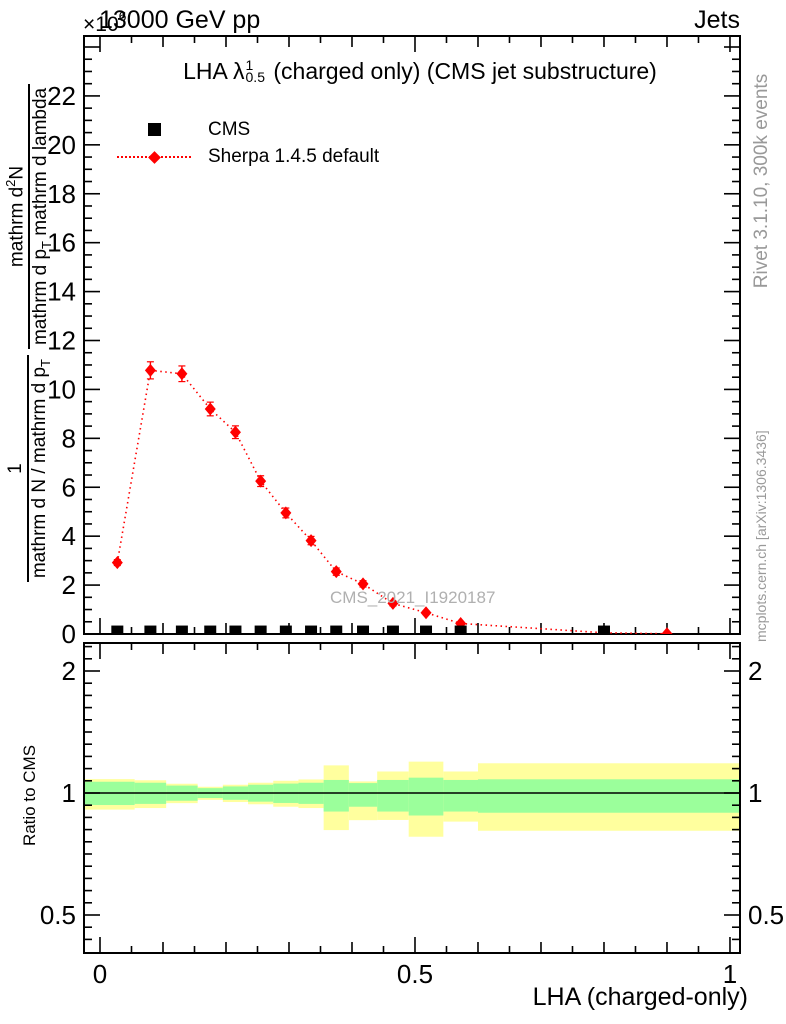 The image size is (786, 1024). What do you see at coordinates (249, 64) in the screenshot?
I see `plot-title-sup: 1` at bounding box center [249, 64].